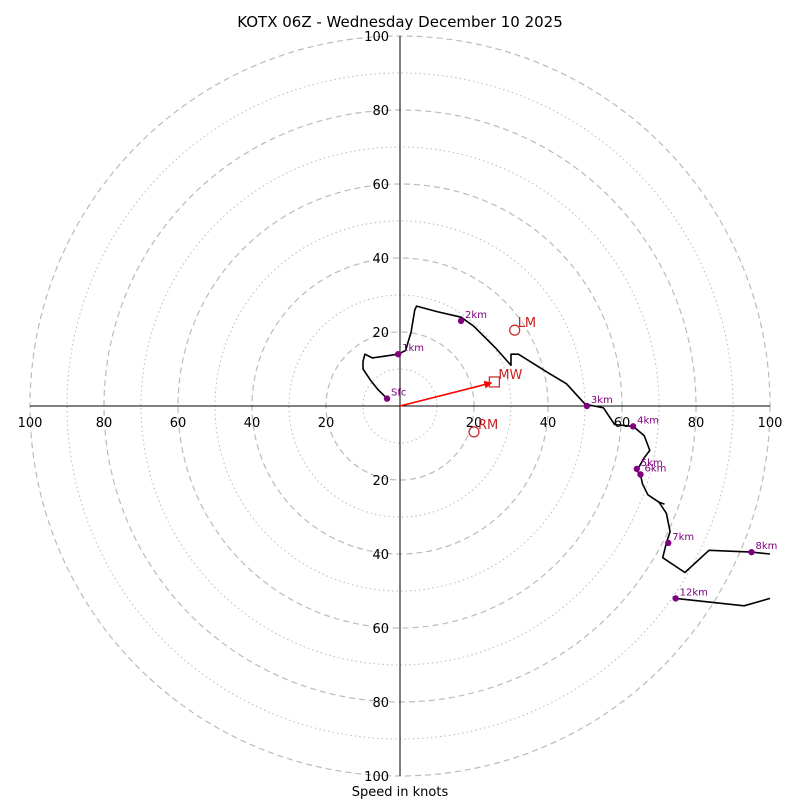 The width and height of the screenshot is (800, 800). Describe the element at coordinates (252, 423) in the screenshot. I see `tick-label-left-40: 40` at that location.